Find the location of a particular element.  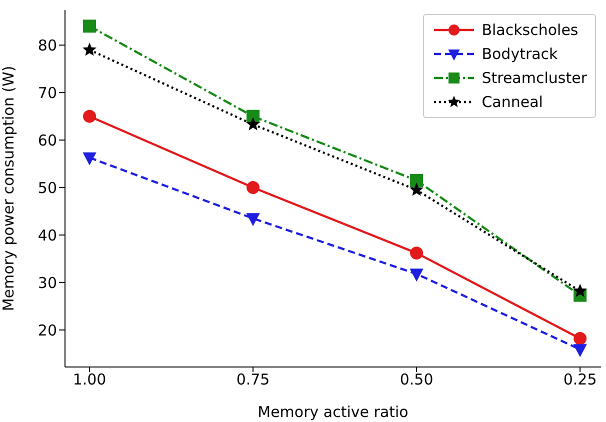

legend-label: Streamcluster is located at coordinates (534, 78).